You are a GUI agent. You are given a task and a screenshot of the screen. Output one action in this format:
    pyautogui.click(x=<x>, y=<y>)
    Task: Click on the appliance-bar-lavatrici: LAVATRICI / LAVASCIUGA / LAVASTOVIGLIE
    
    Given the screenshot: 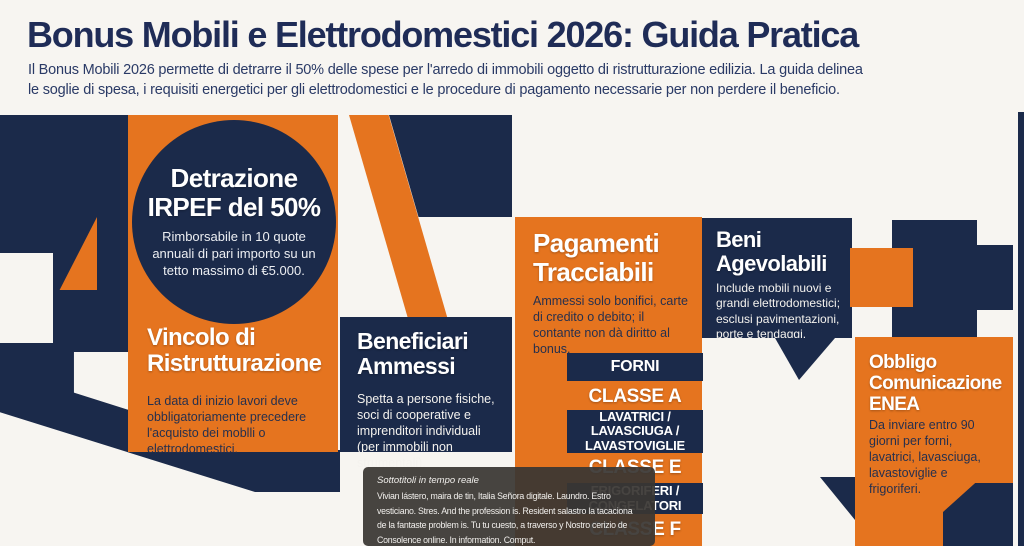 What is the action you would take?
    pyautogui.click(x=635, y=431)
    